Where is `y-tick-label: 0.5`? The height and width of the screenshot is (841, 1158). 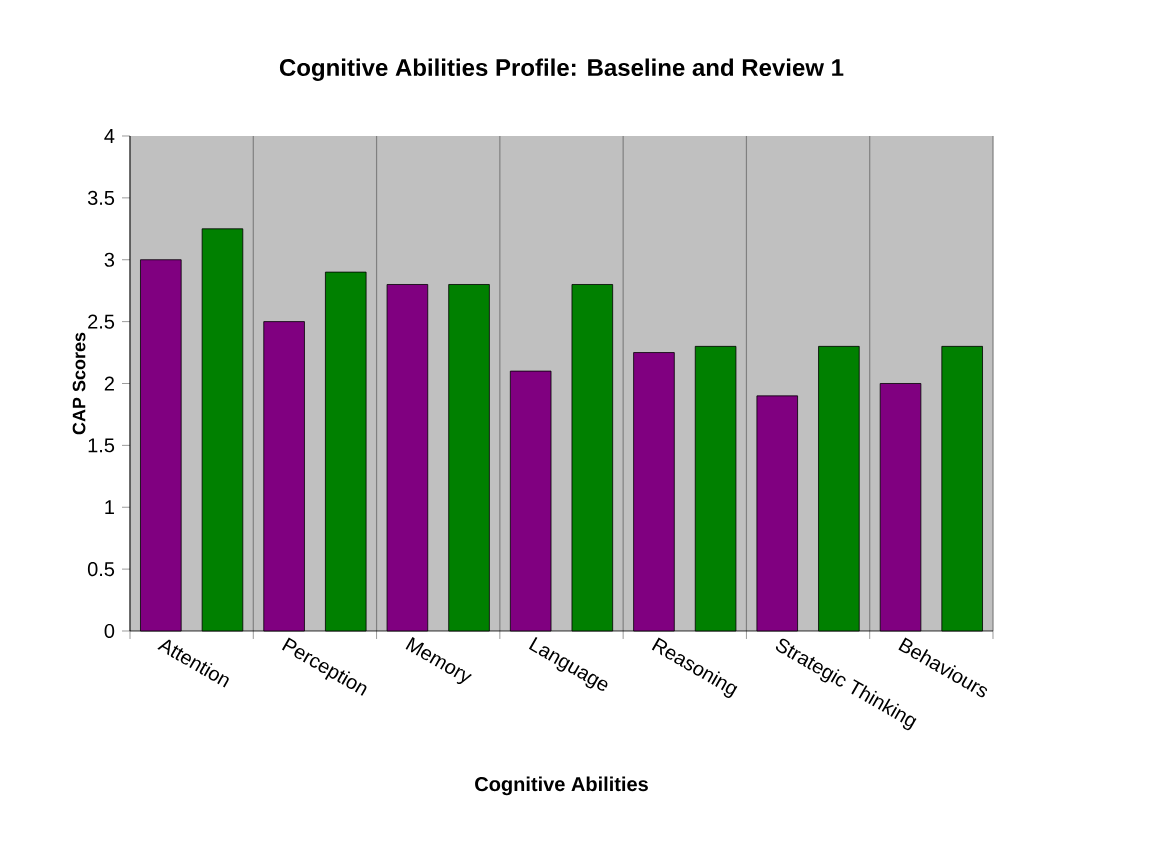
y-tick-label: 0.5 is located at coordinates (101, 569).